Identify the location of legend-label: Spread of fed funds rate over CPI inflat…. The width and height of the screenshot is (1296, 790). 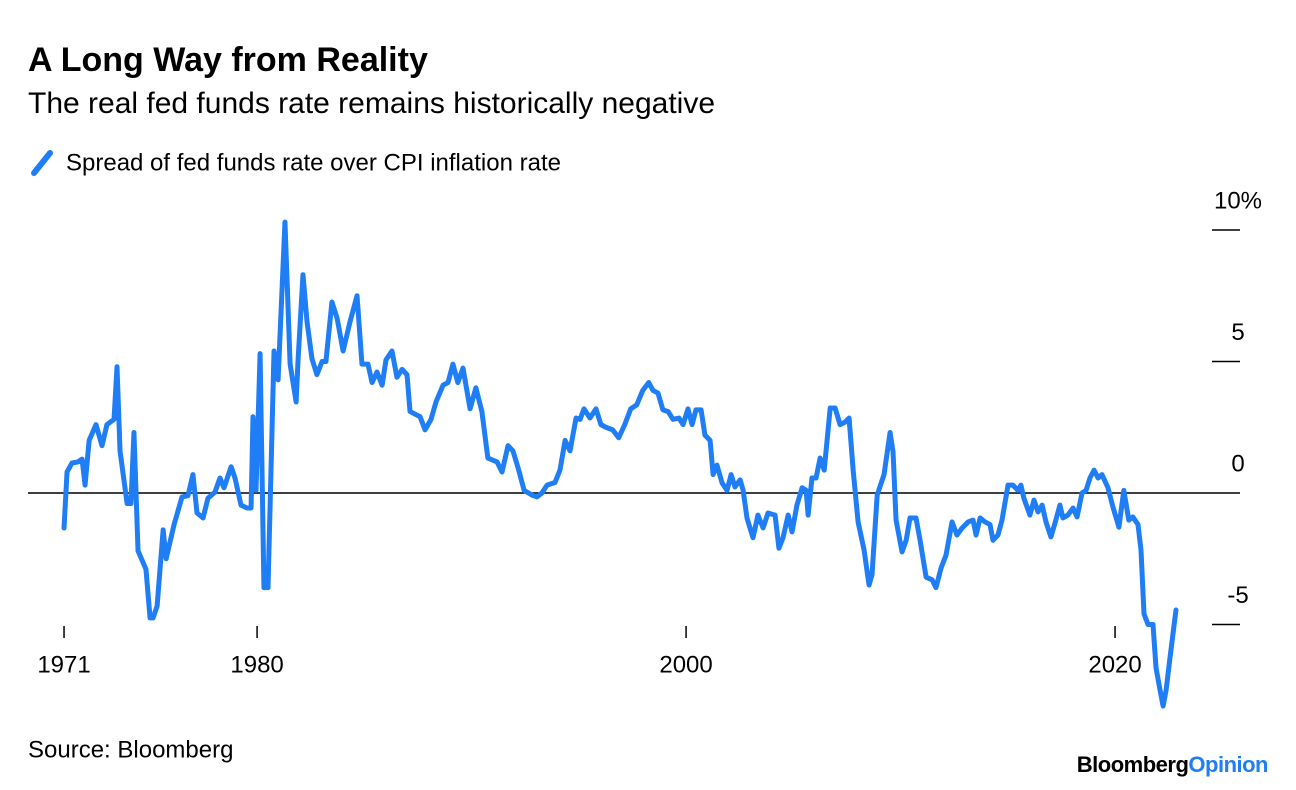
(313, 162).